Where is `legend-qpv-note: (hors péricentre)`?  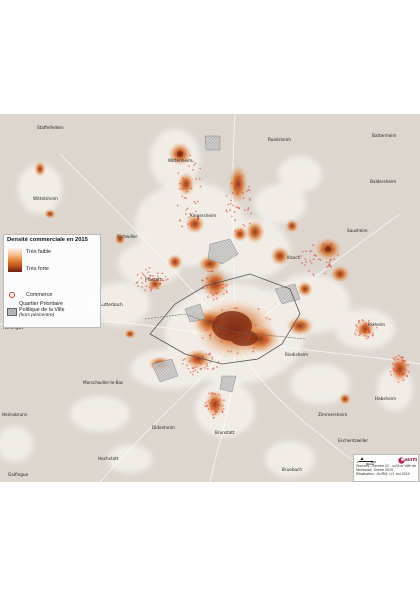
legend-qpv-note: (hors péricentre) is located at coordinates (37, 315).